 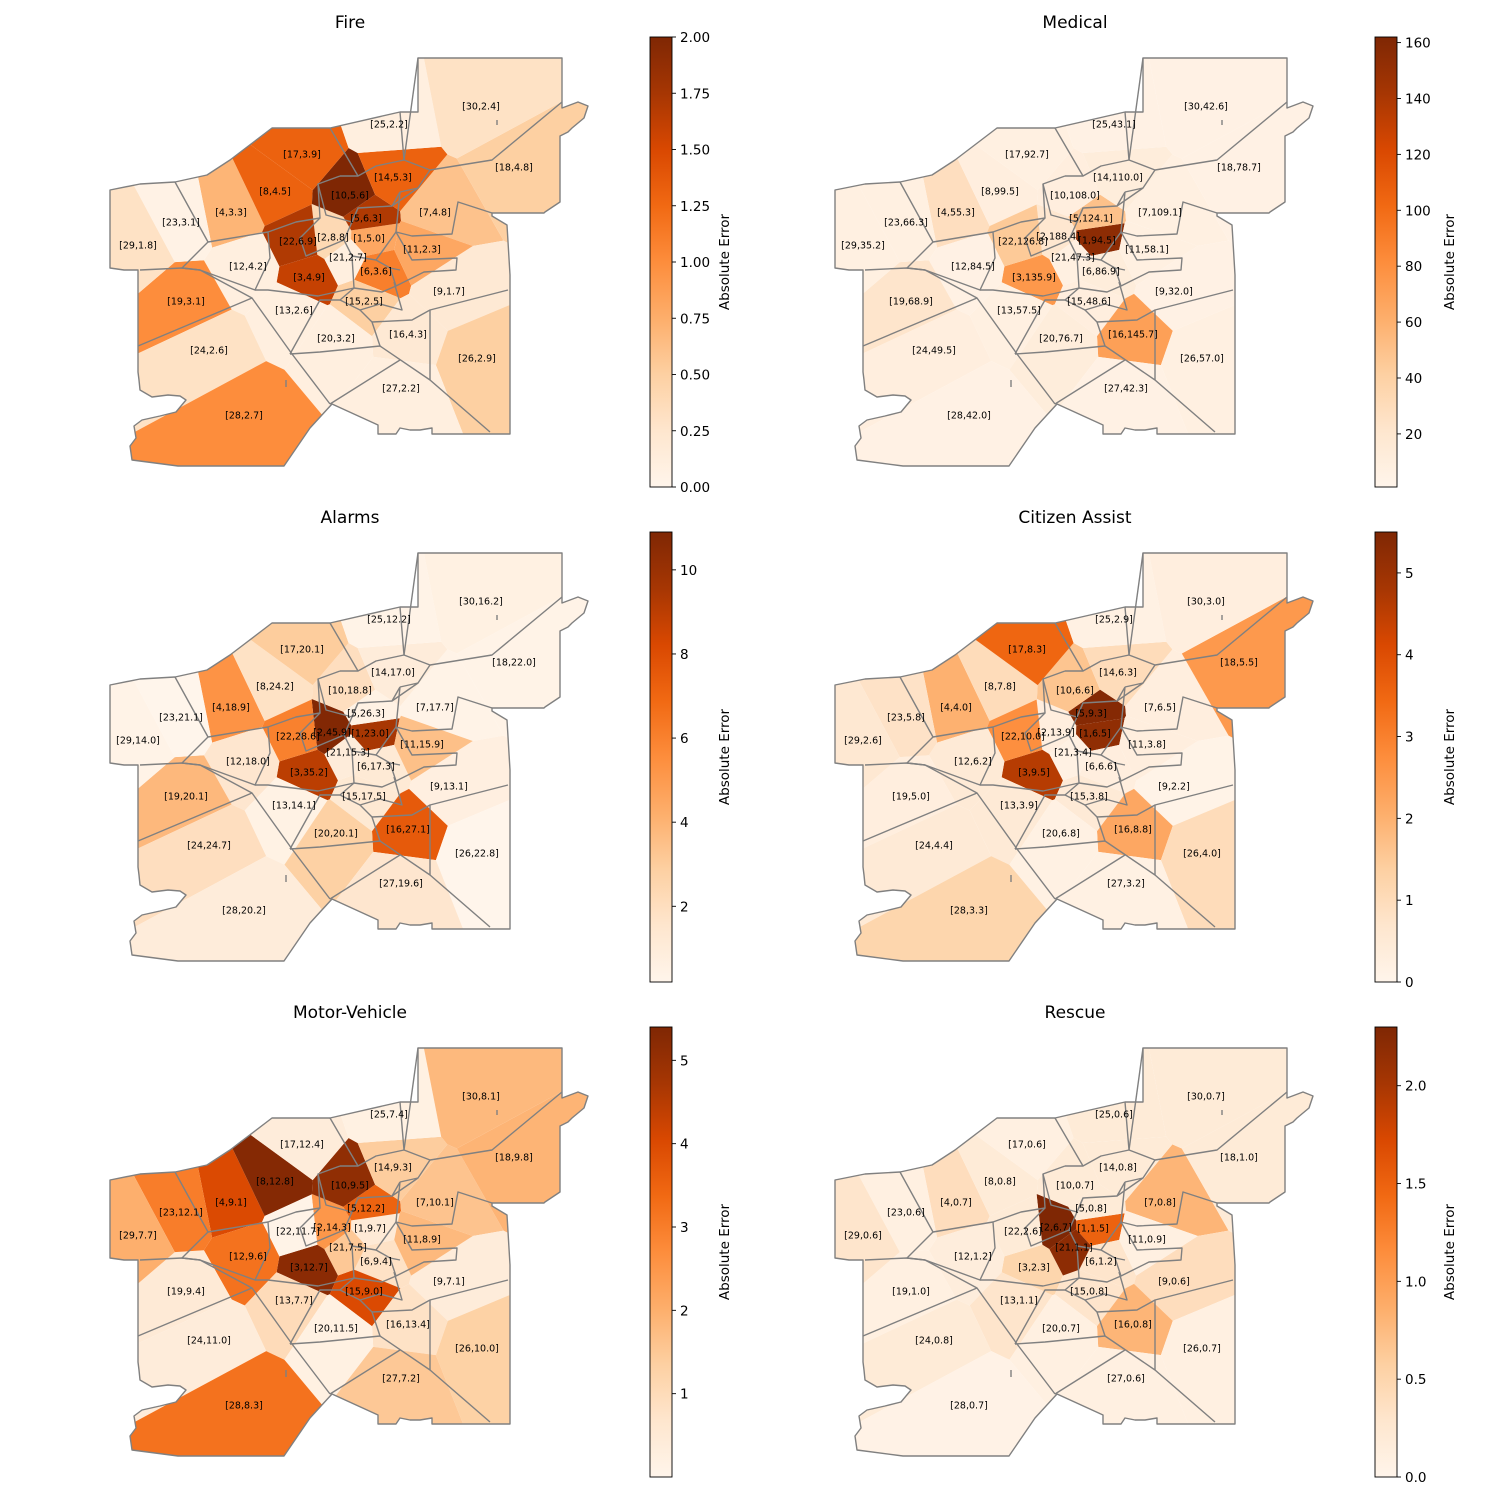 I want to click on colorbar-label: Absolute Error, so click(x=725, y=756).